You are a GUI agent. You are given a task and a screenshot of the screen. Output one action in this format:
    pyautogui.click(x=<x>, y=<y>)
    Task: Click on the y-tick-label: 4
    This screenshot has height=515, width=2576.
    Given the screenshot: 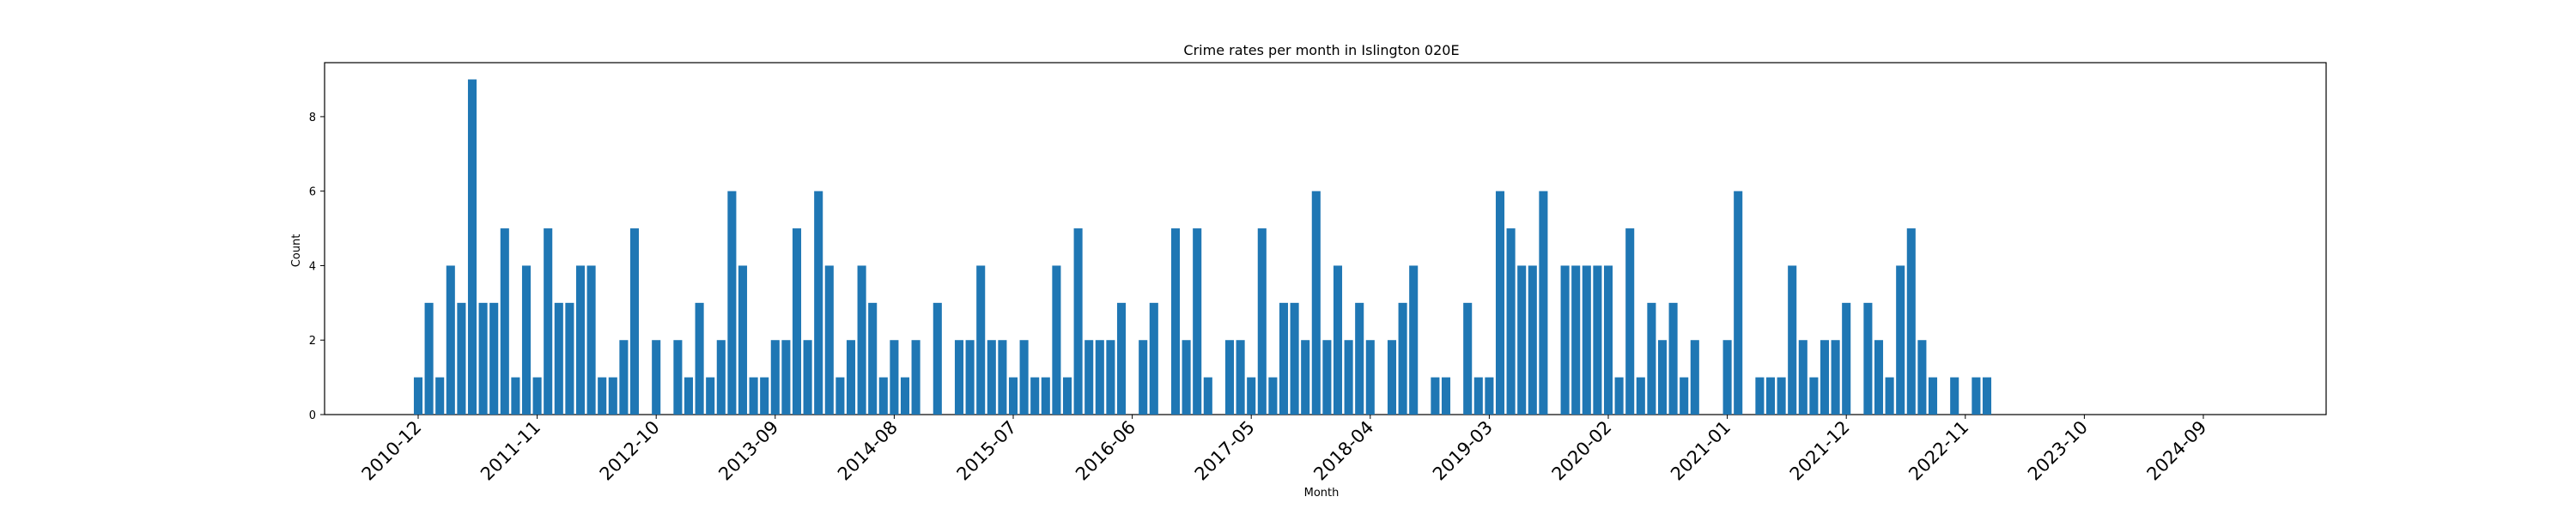 What is the action you would take?
    pyautogui.click(x=312, y=266)
    